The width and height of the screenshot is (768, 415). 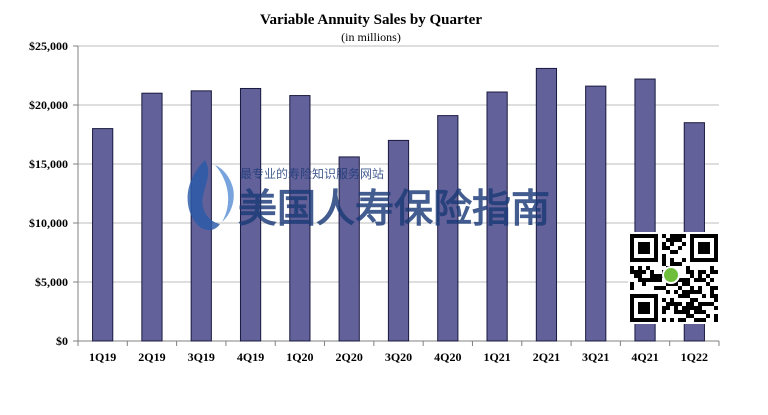 What do you see at coordinates (671, 275) in the screenshot?
I see `wechat-icon` at bounding box center [671, 275].